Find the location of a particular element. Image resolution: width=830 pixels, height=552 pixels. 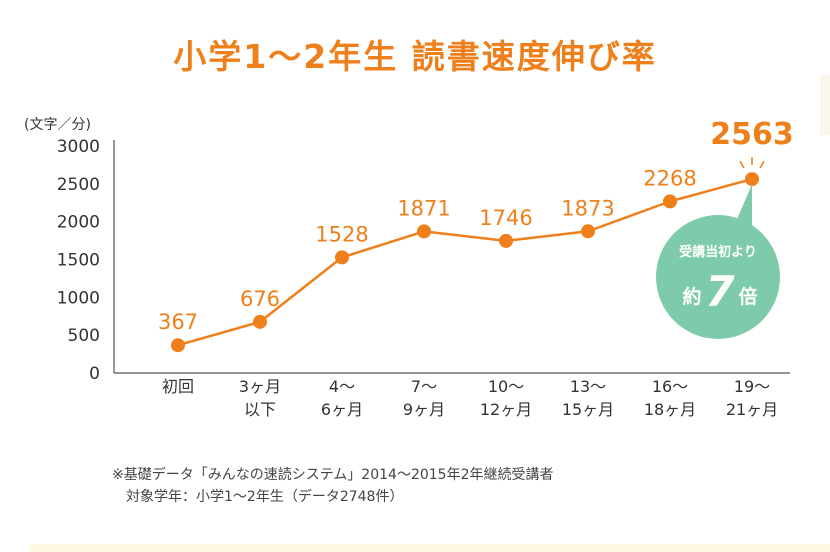

source-note: ※基礎データ「みんなの速読システム」2014～2015年2年継続受講者 is located at coordinates (333, 475).